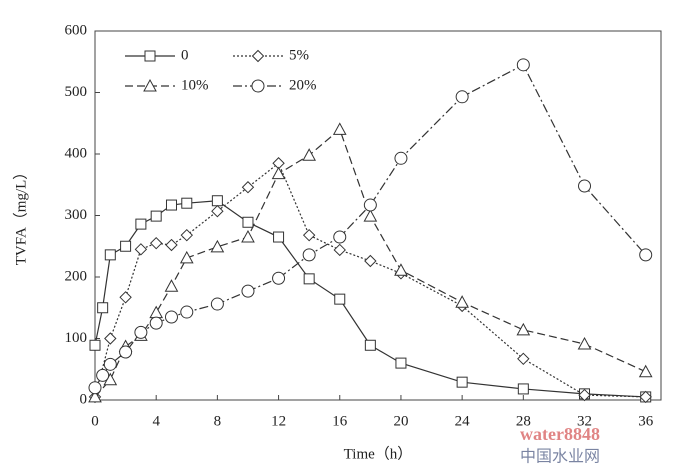  I want to click on x-tick-label: 8, so click(218, 421).